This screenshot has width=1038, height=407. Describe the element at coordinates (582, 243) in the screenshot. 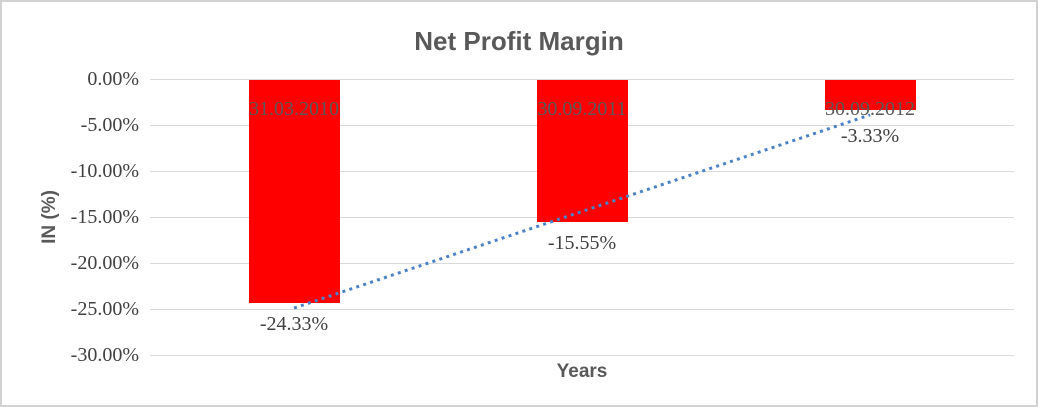

I see `data-label: -15.55%` at that location.